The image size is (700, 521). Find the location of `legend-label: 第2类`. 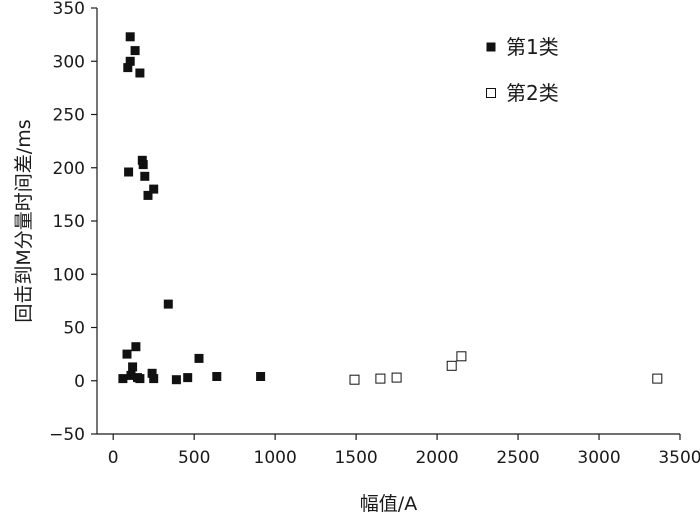

legend-label: 第2类 is located at coordinates (532, 93).